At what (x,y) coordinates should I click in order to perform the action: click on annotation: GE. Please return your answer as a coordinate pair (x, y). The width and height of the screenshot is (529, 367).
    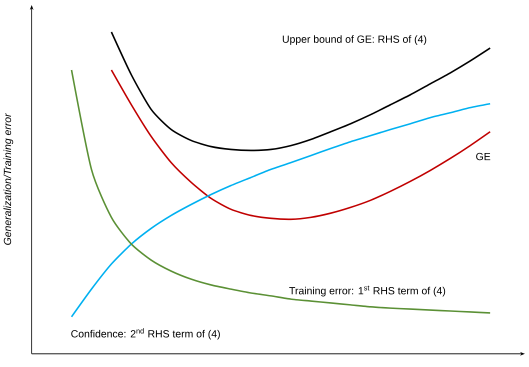
    Looking at the image, I should click on (483, 156).